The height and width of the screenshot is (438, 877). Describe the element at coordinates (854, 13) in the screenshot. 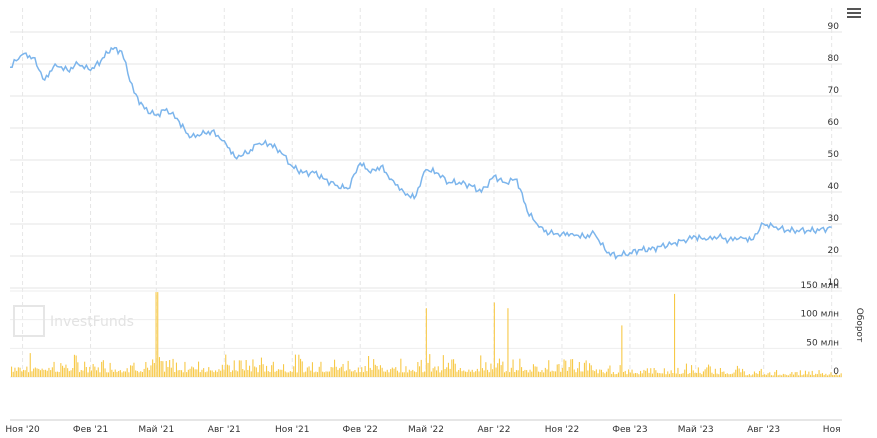

I see `chart-menu-button` at that location.